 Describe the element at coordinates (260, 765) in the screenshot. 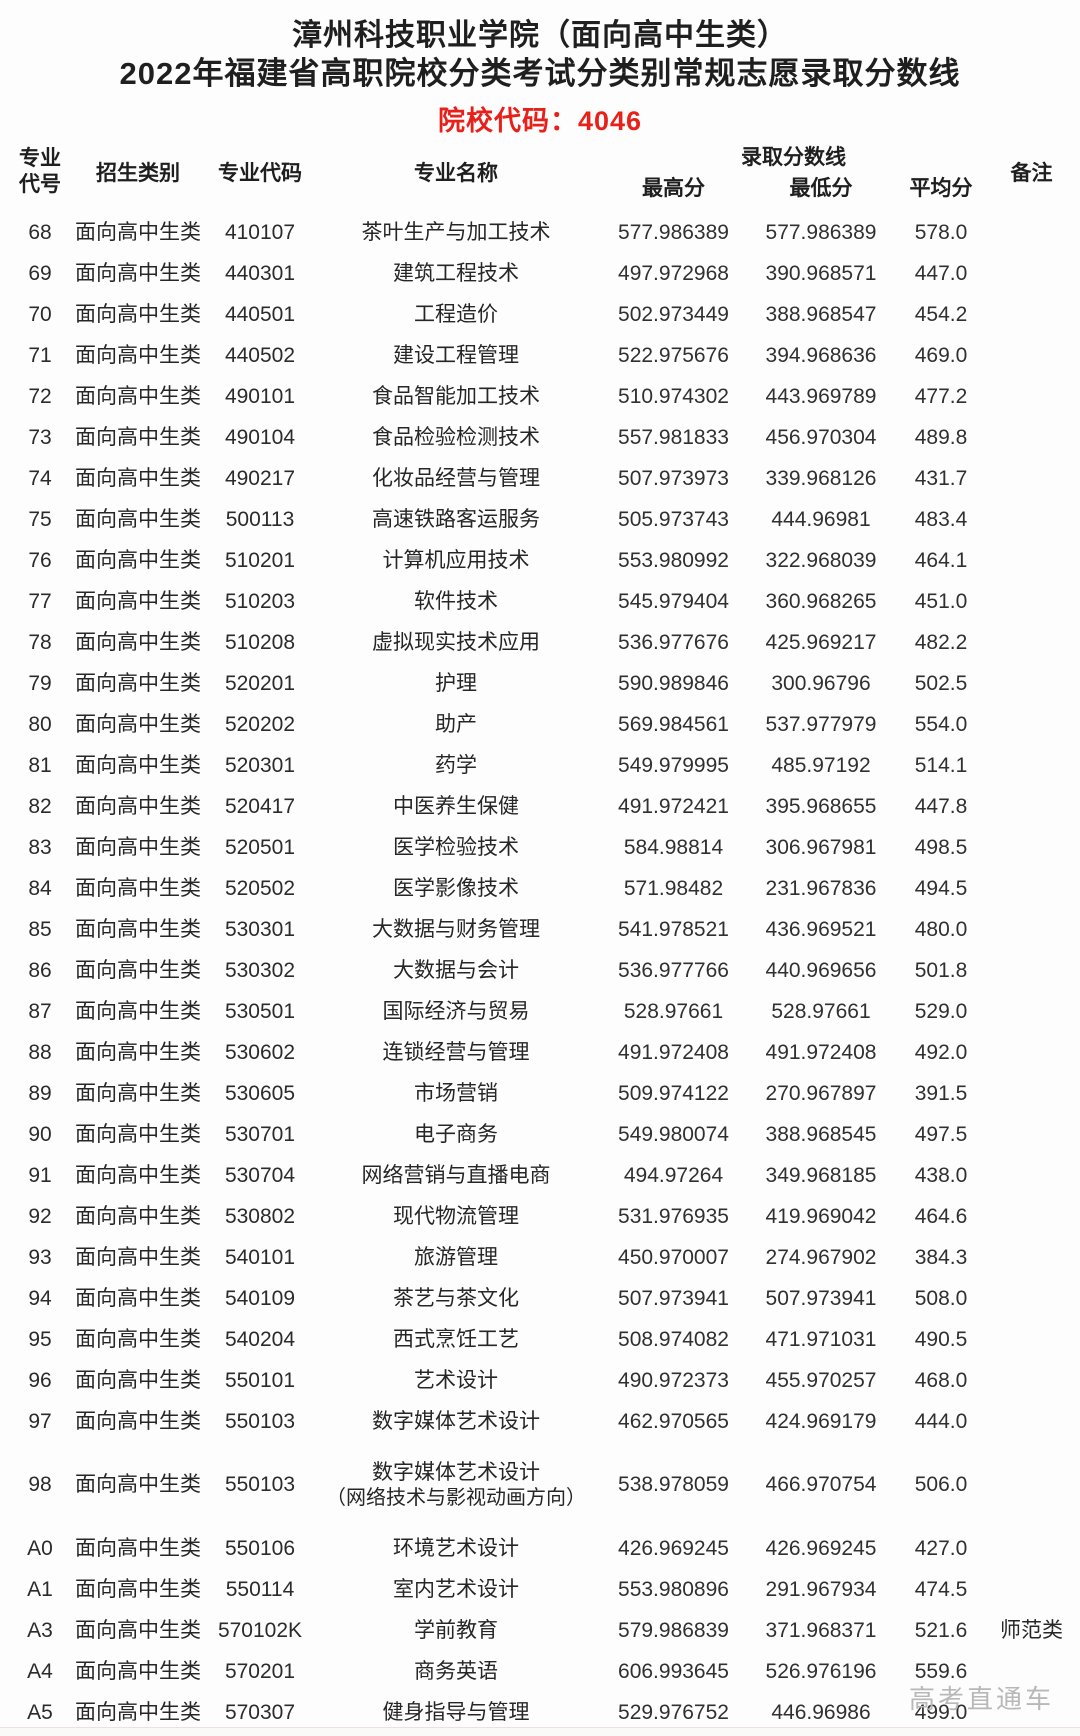

I see `cell-major-code: 520301` at that location.